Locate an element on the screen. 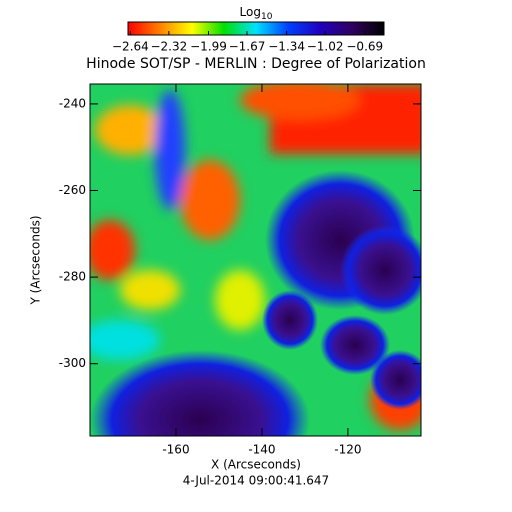 The image size is (512, 512). colorbar-tick-label: −1.02 is located at coordinates (325, 47).